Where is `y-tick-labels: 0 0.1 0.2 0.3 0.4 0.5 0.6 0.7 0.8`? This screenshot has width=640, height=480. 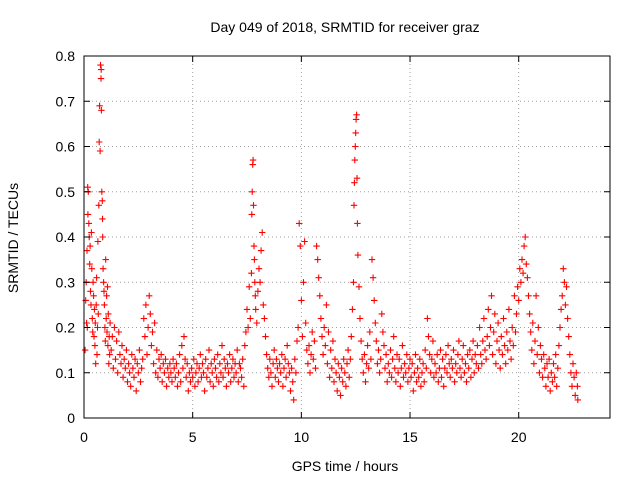
y-tick-labels: 0 0.1 0.2 0.3 0.4 0.5 0.6 0.7 0.8 is located at coordinates (66, 237).